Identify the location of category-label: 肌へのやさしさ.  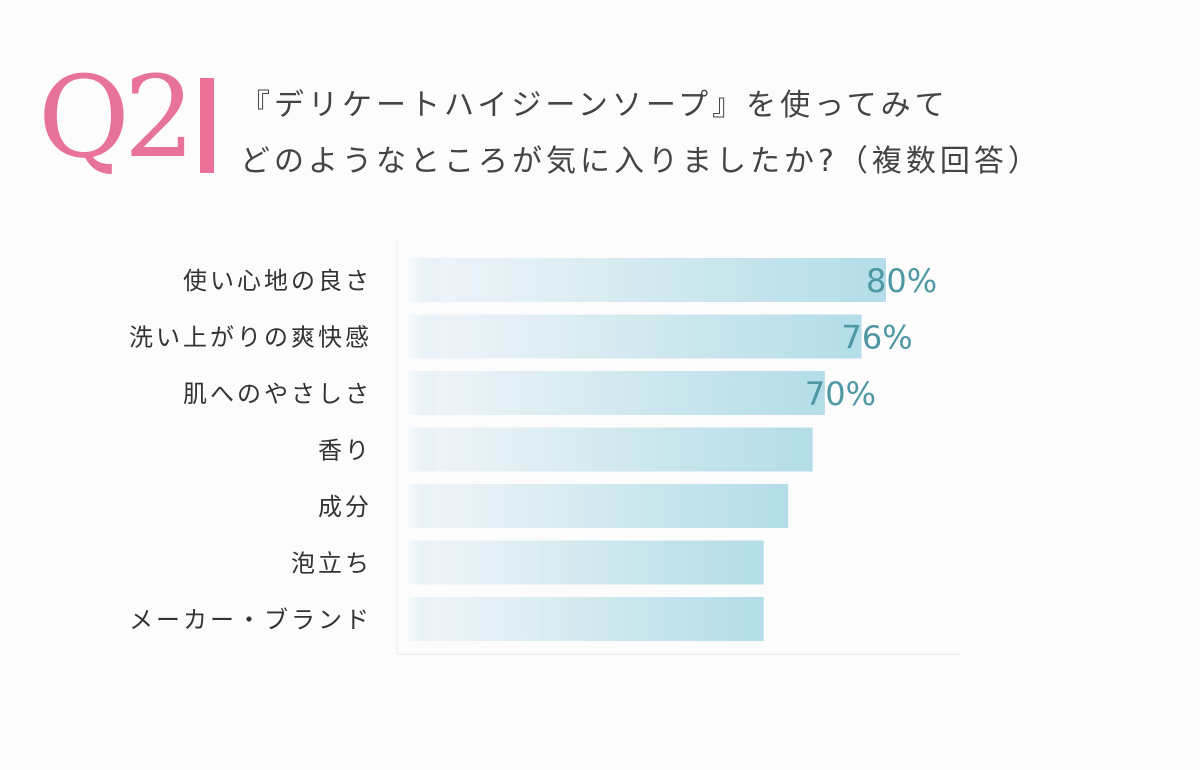
(277, 394).